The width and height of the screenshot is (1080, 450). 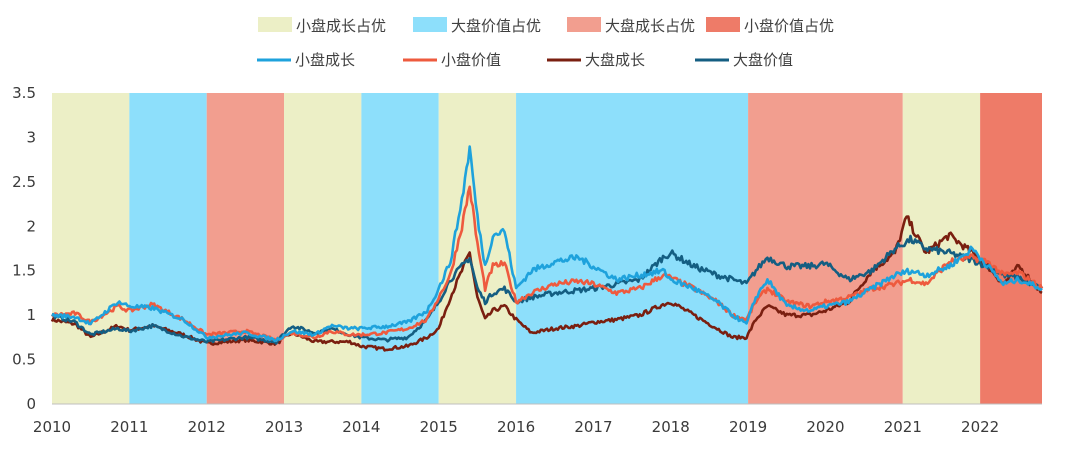 What do you see at coordinates (615, 60) in the screenshot?
I see `series-legend-label: 大盘成长` at bounding box center [615, 60].